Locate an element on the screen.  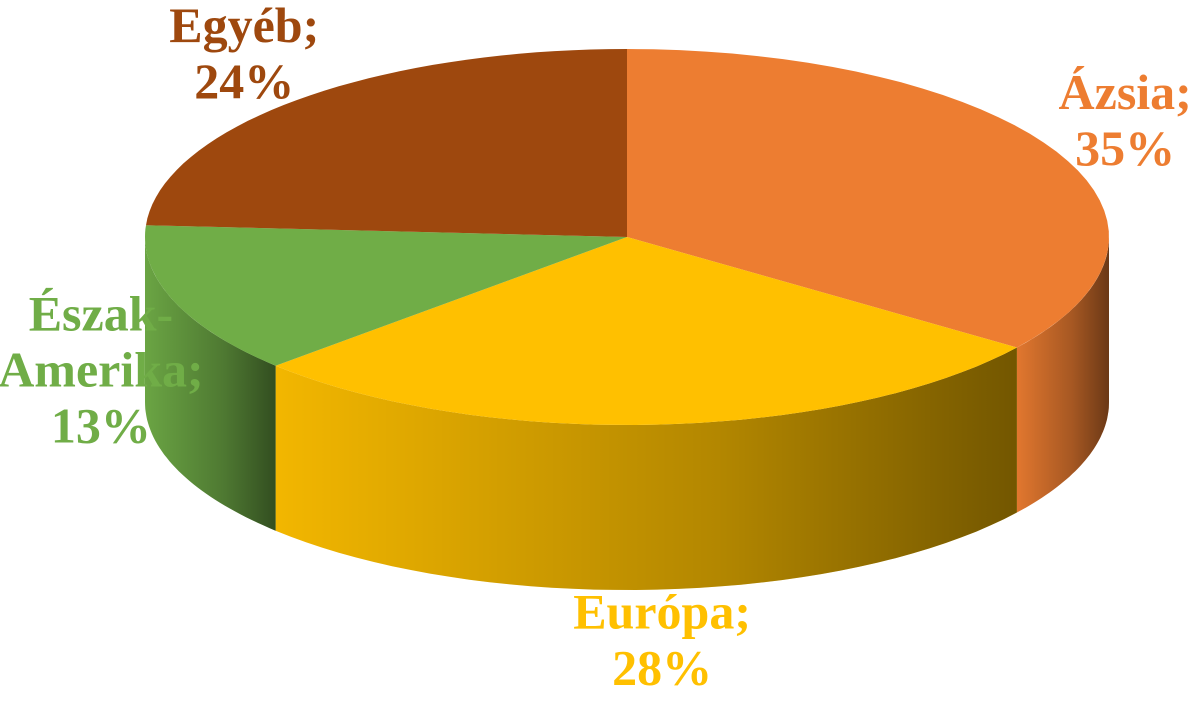
category-label: Észak-Amerika is located at coordinates (93, 342).